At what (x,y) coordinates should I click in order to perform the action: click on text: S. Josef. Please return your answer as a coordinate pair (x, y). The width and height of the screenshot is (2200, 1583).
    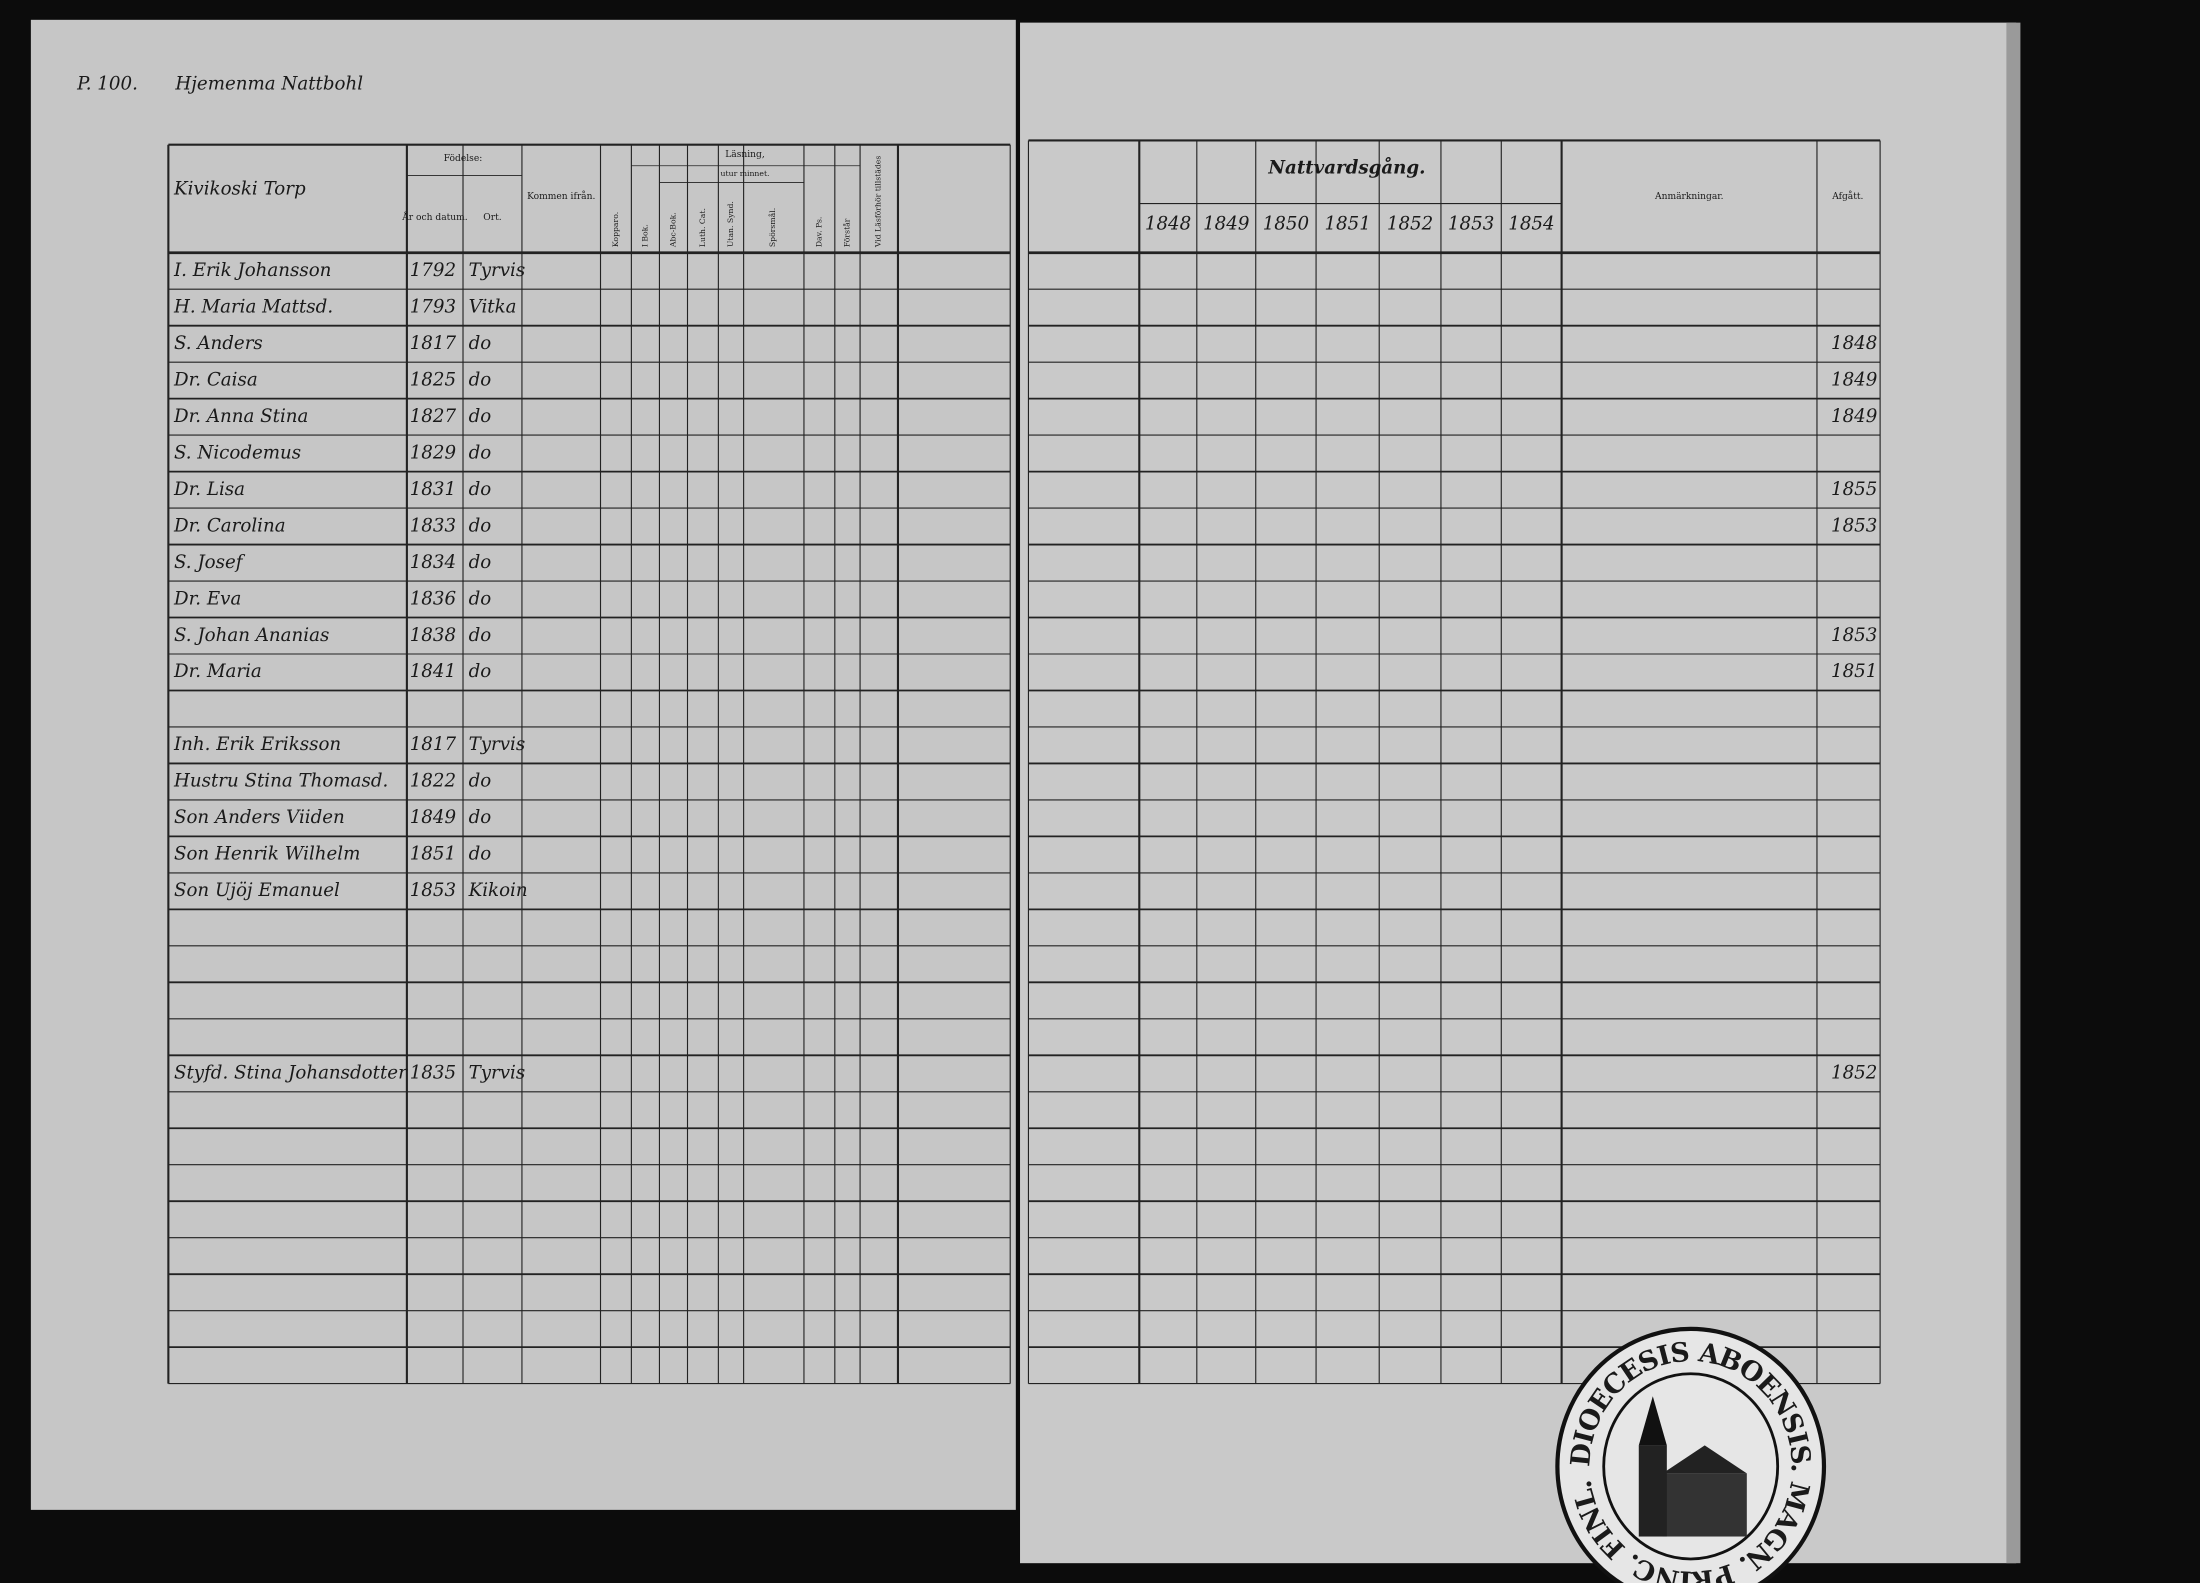
    Looking at the image, I should click on (210, 562).